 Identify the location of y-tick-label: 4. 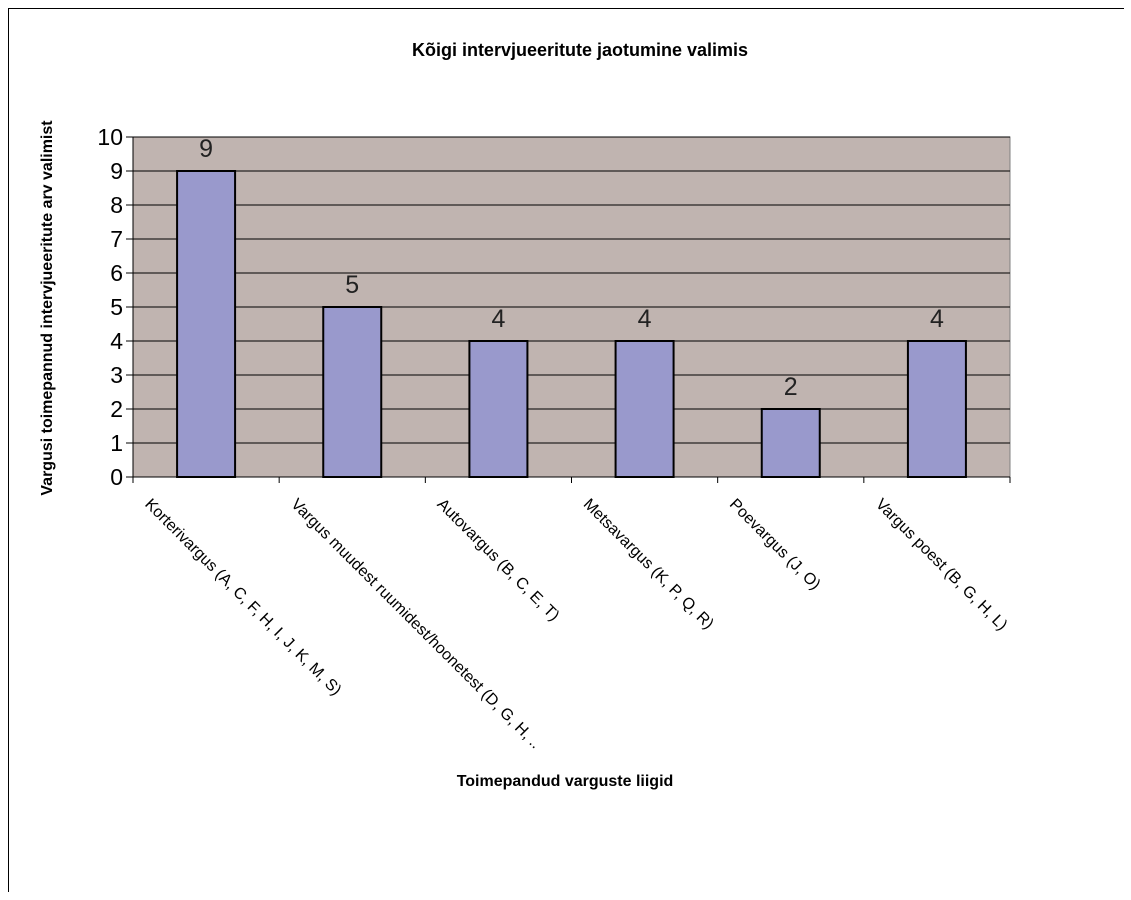
(116, 341).